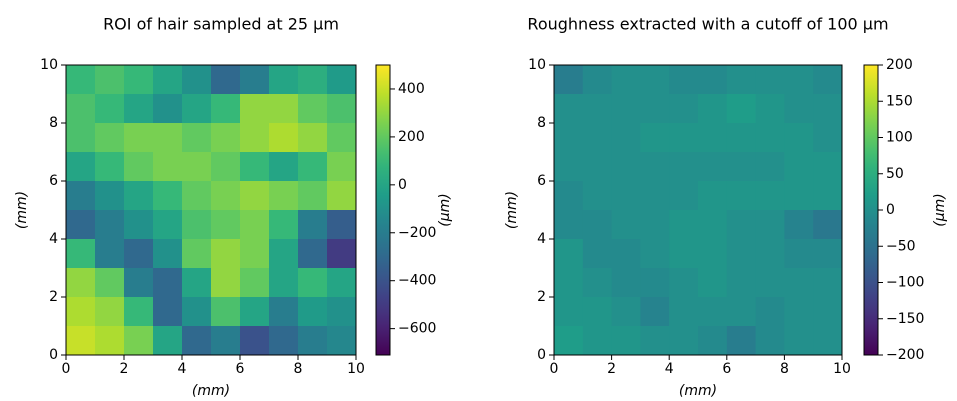 This screenshot has height=401, width=957. What do you see at coordinates (240, 369) in the screenshot?
I see `x-tick-label: 6` at bounding box center [240, 369].